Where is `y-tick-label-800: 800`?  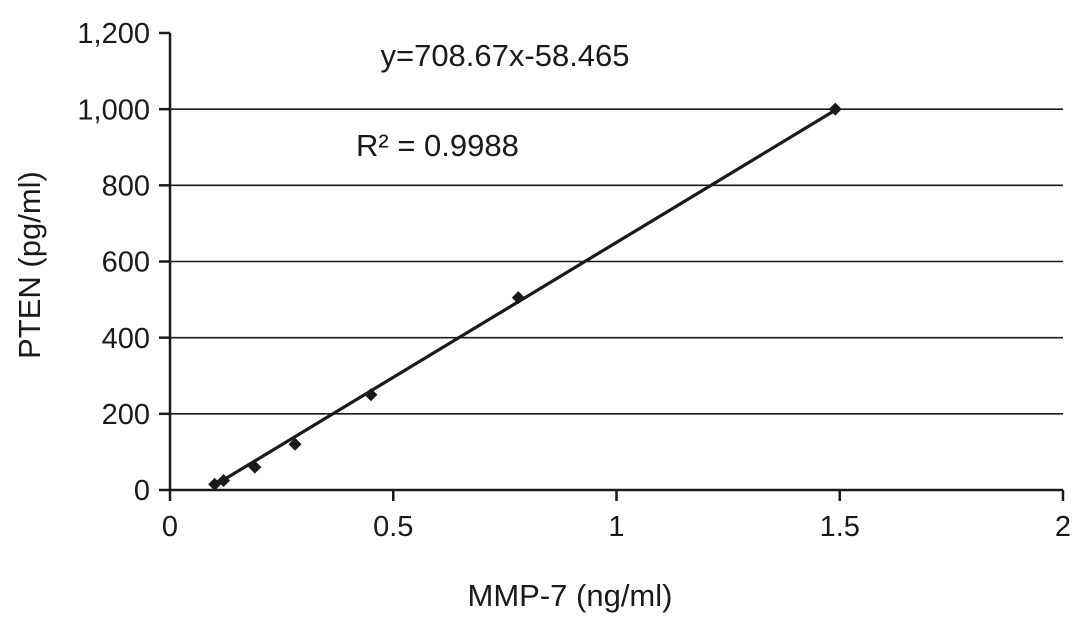 y-tick-label-800: 800 is located at coordinates (126, 186).